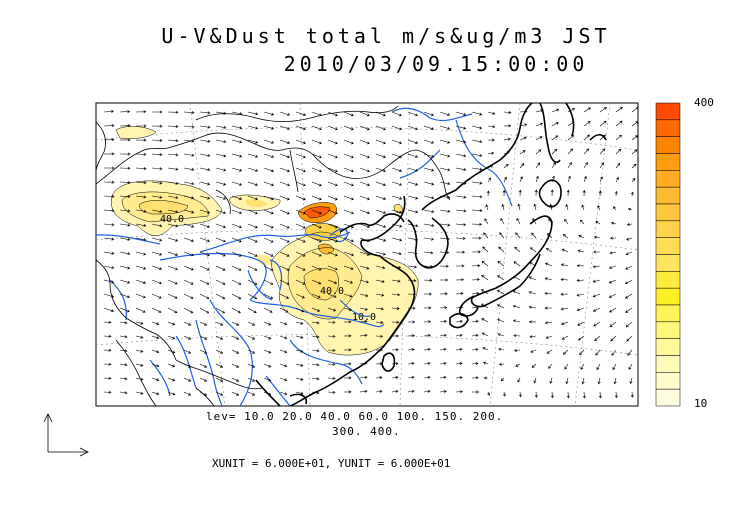  Describe the element at coordinates (436, 64) in the screenshot. I see `figure-title-line2: 2010/03/09.15:00:00` at that location.